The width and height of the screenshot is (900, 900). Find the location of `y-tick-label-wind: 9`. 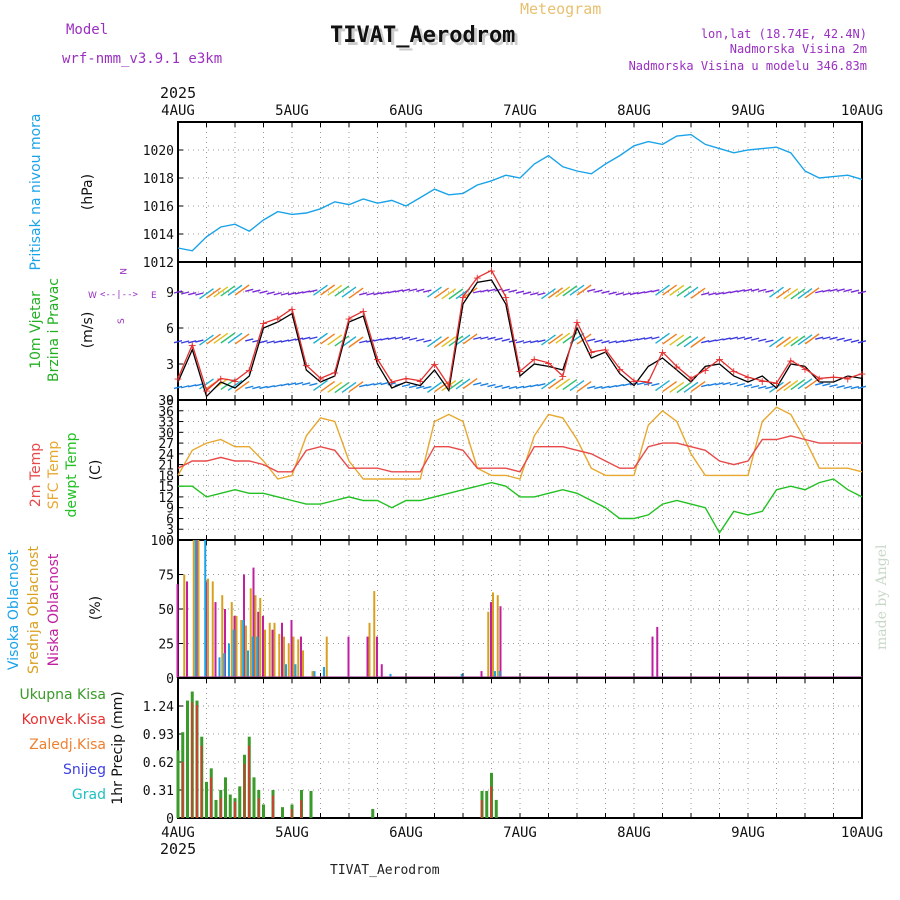

y-tick-label-wind: 9 is located at coordinates (170, 293).